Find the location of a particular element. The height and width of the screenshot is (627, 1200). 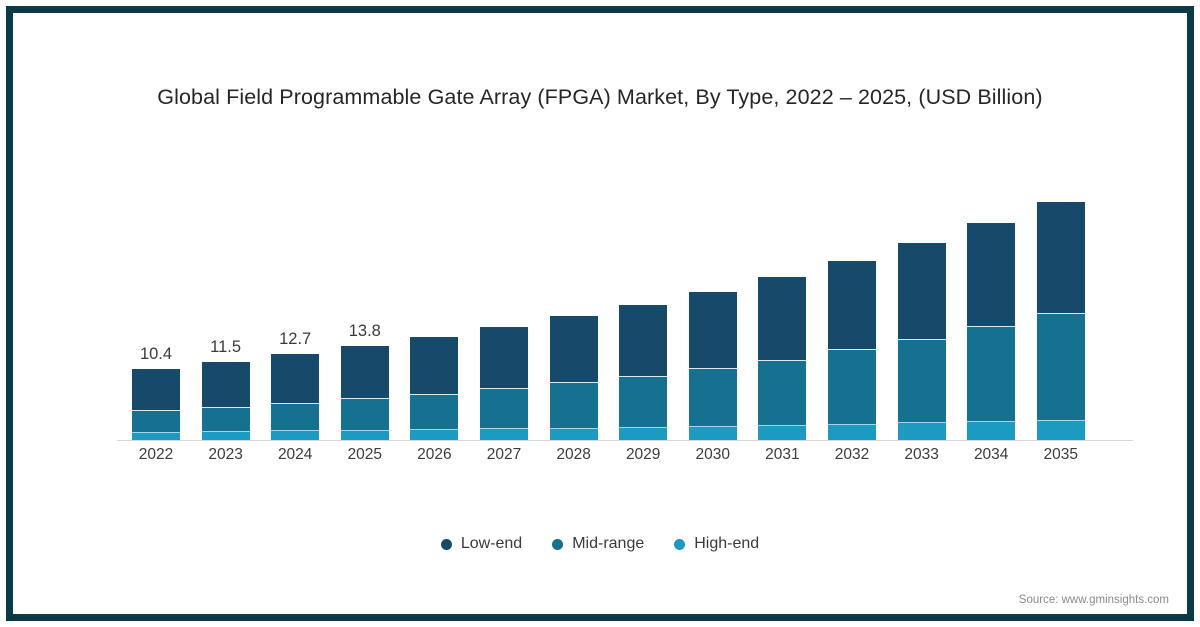

bar-segment-mid-range-2022 is located at coordinates (156, 421).